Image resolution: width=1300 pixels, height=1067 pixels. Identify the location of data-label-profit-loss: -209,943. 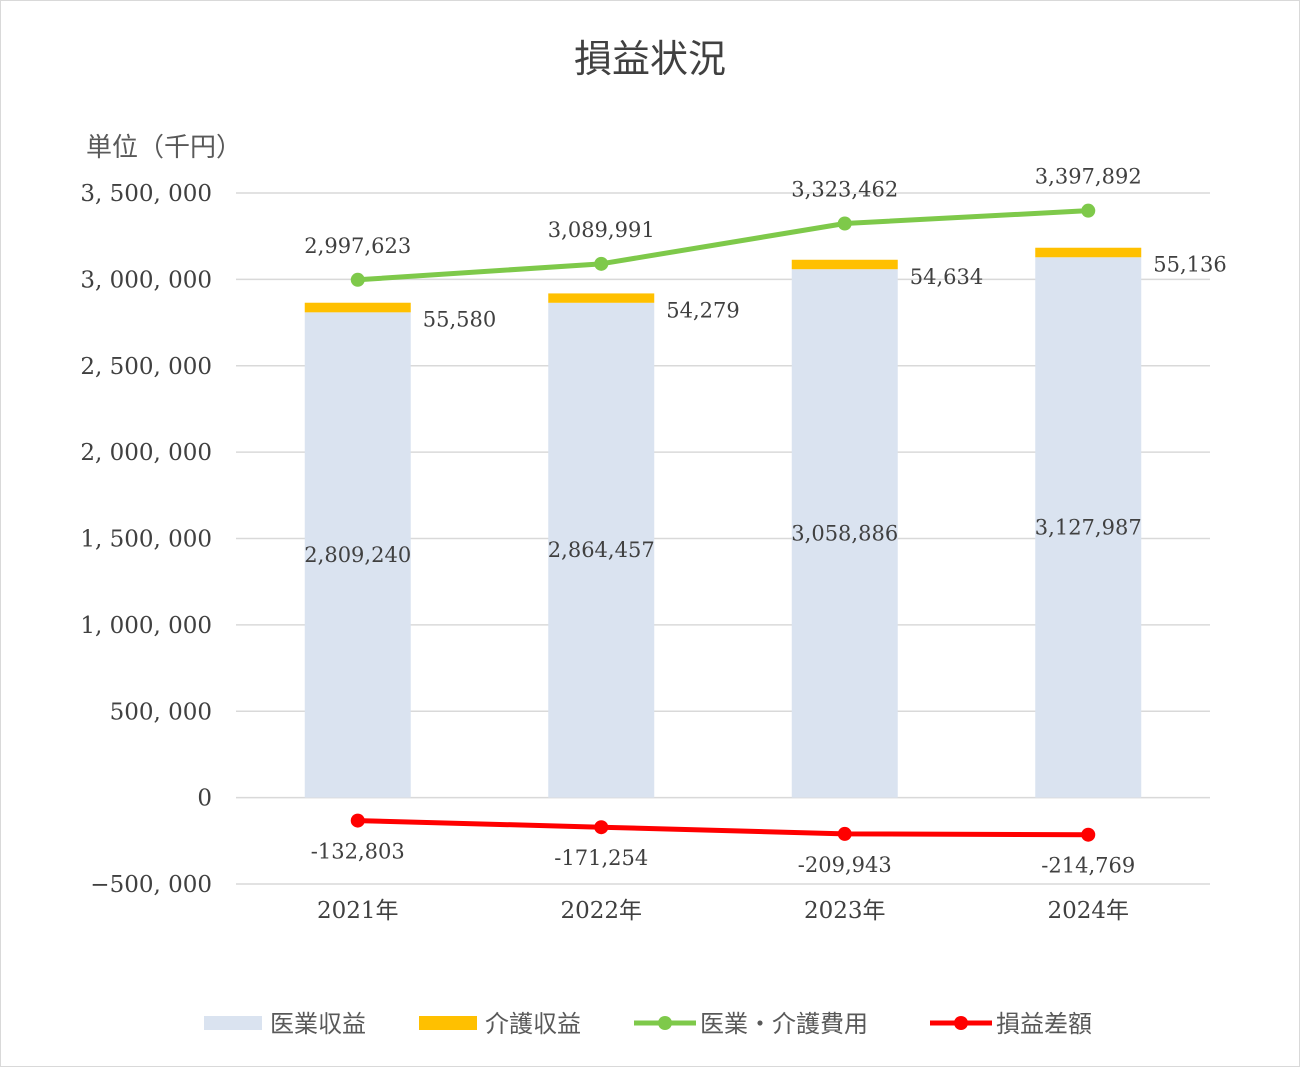
(845, 865).